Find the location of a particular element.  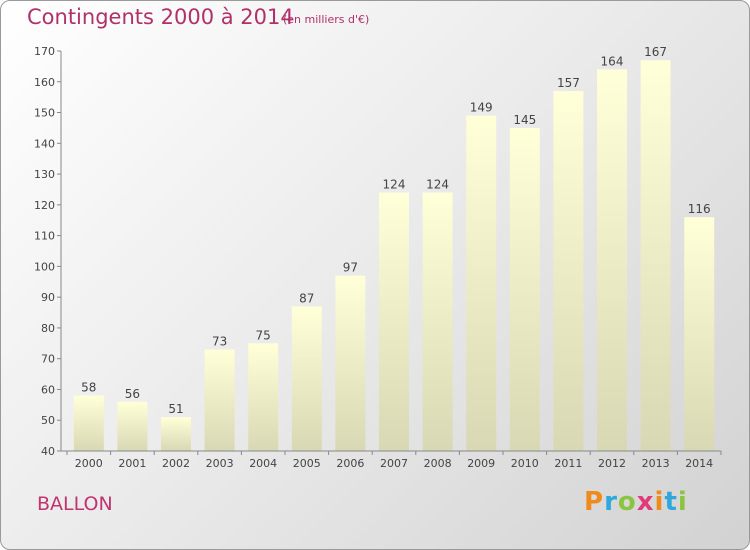

x-tick-label: 2013 is located at coordinates (656, 463).